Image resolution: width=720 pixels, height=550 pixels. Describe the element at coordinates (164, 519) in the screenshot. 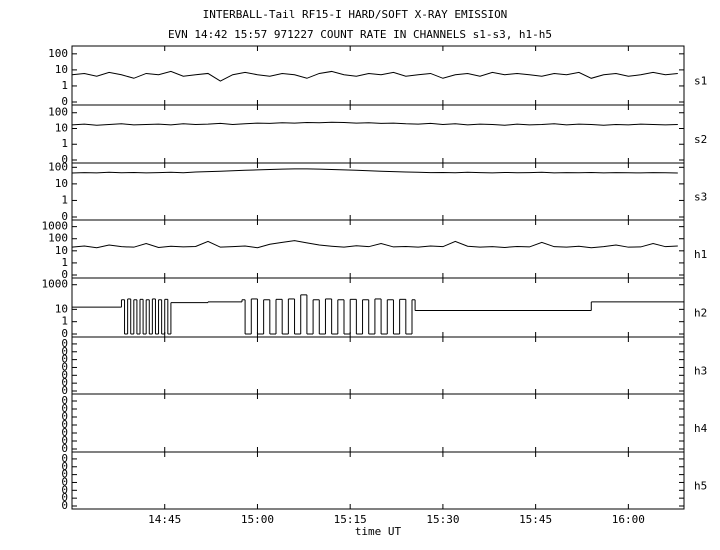

I see `x-tick-label: 14:45` at that location.